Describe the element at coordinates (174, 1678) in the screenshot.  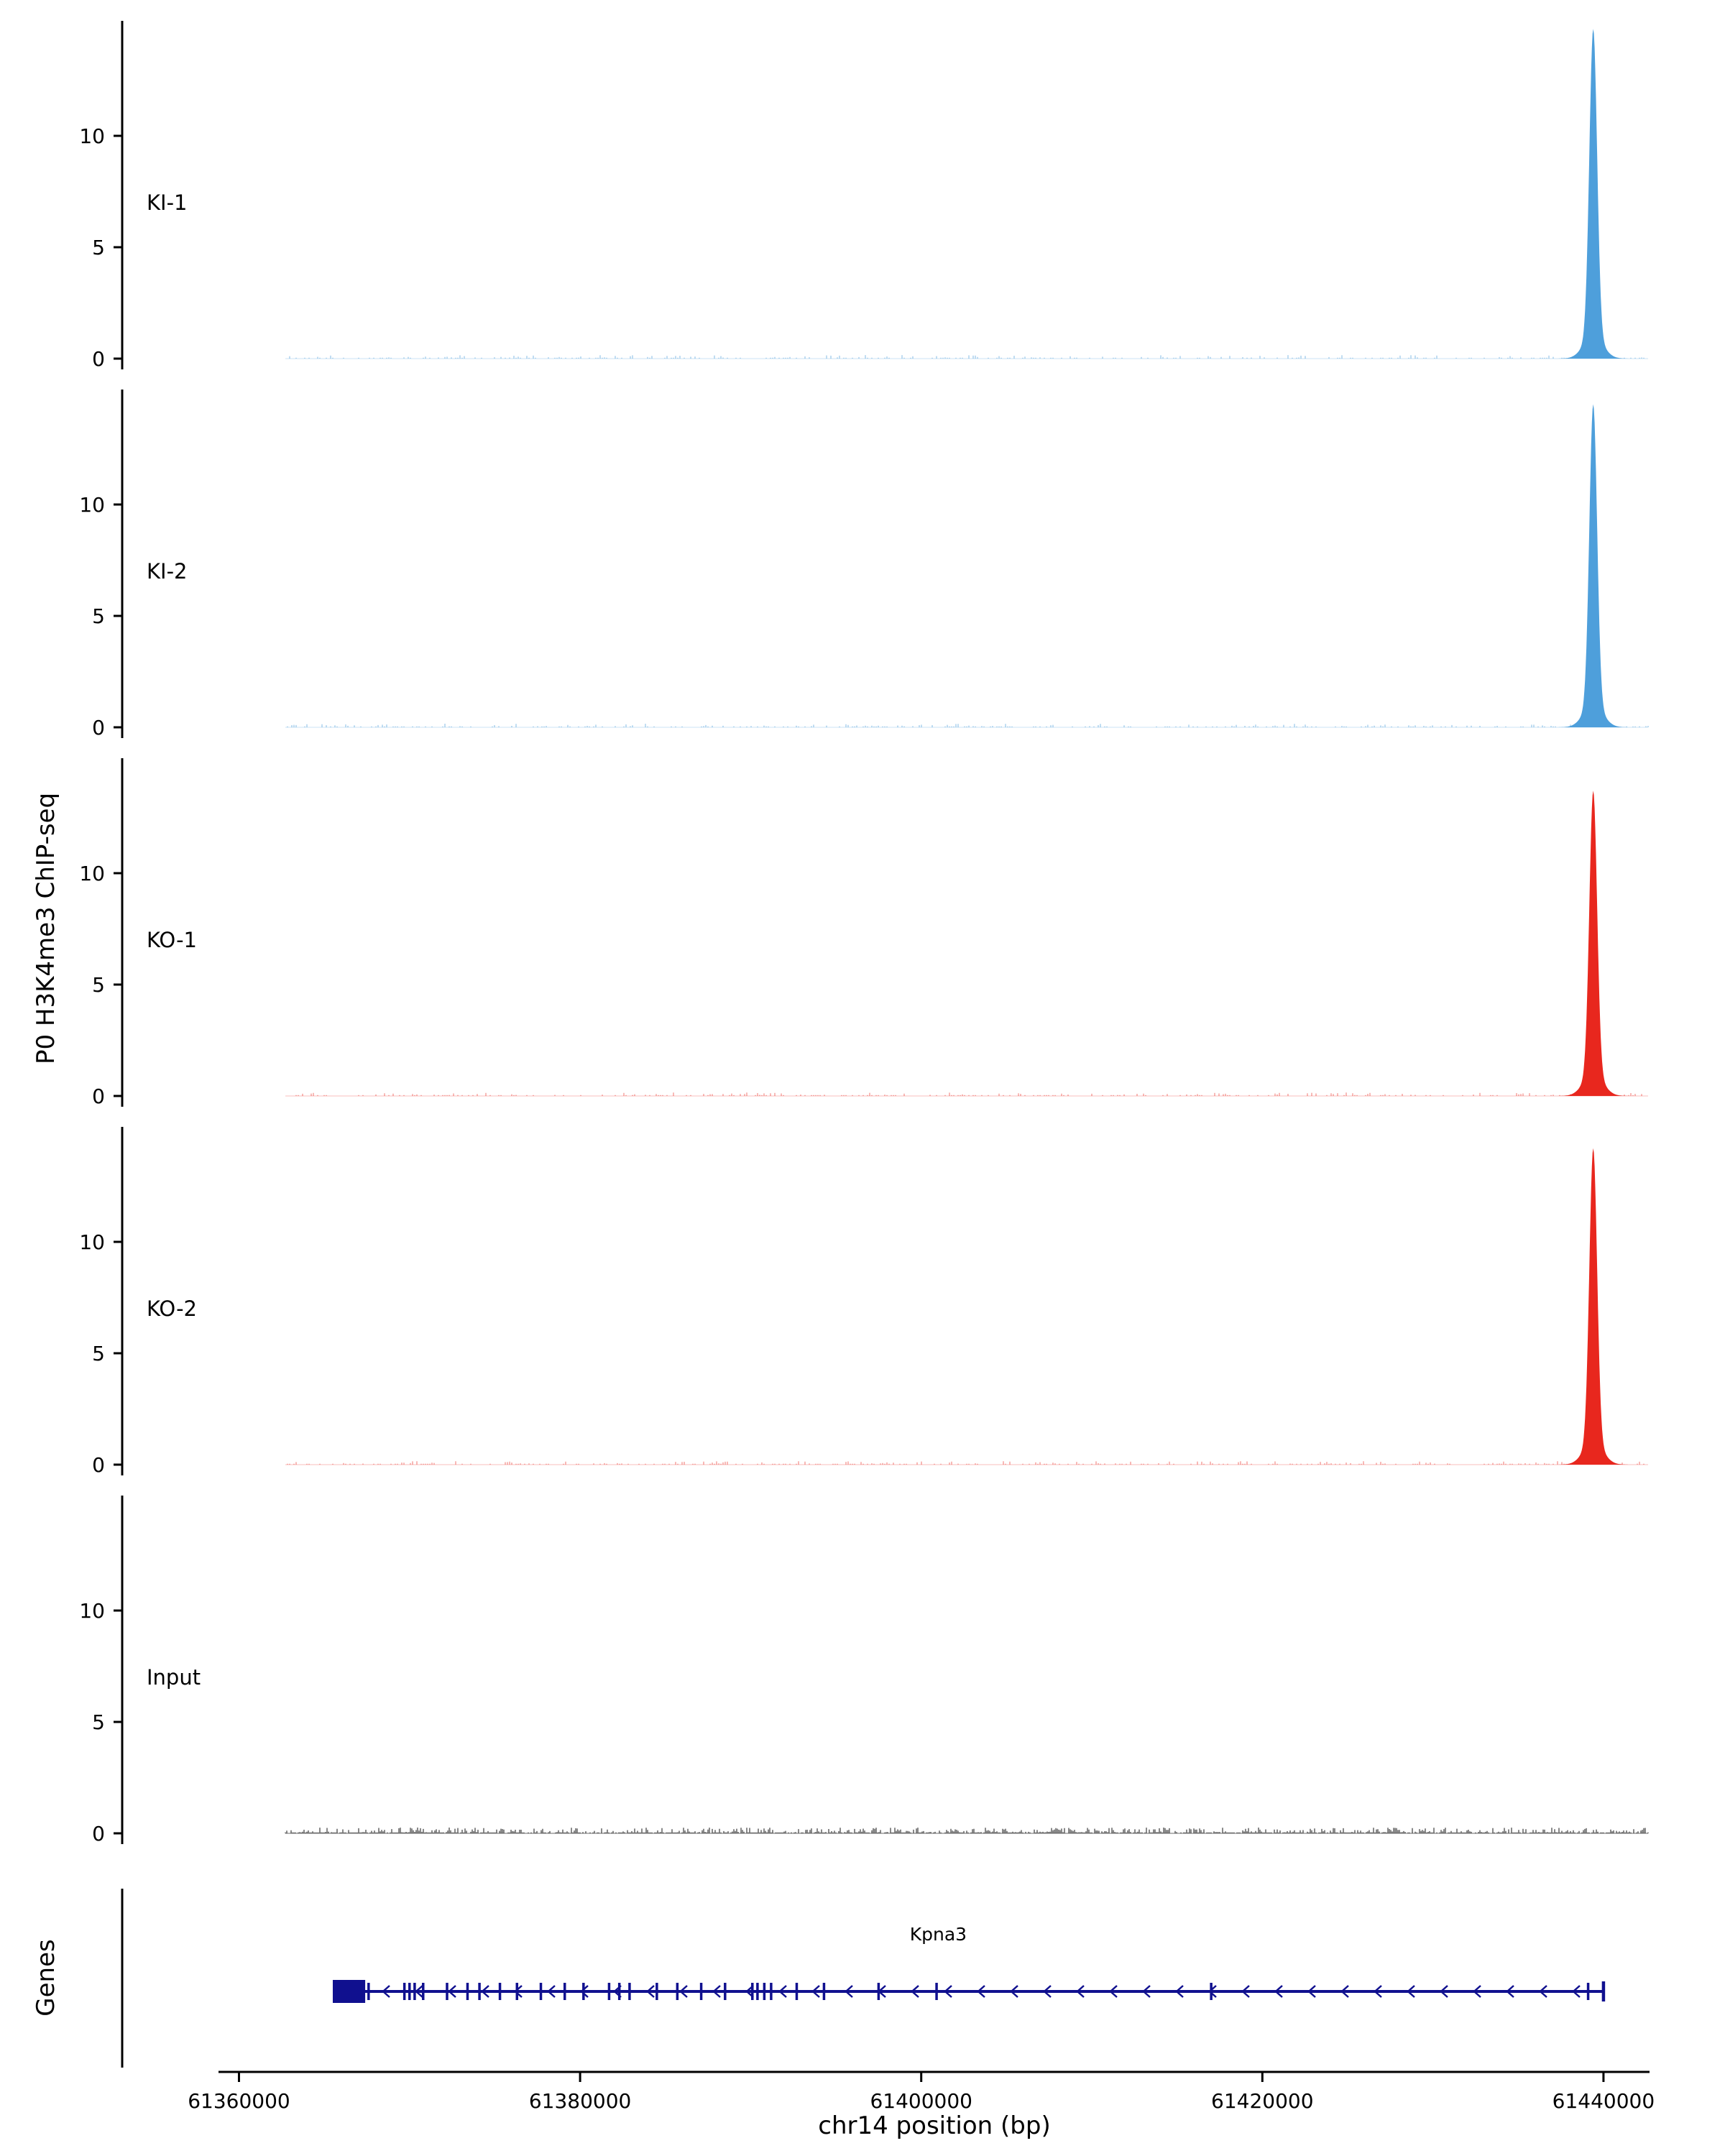
I see `track-label: Input` at that location.